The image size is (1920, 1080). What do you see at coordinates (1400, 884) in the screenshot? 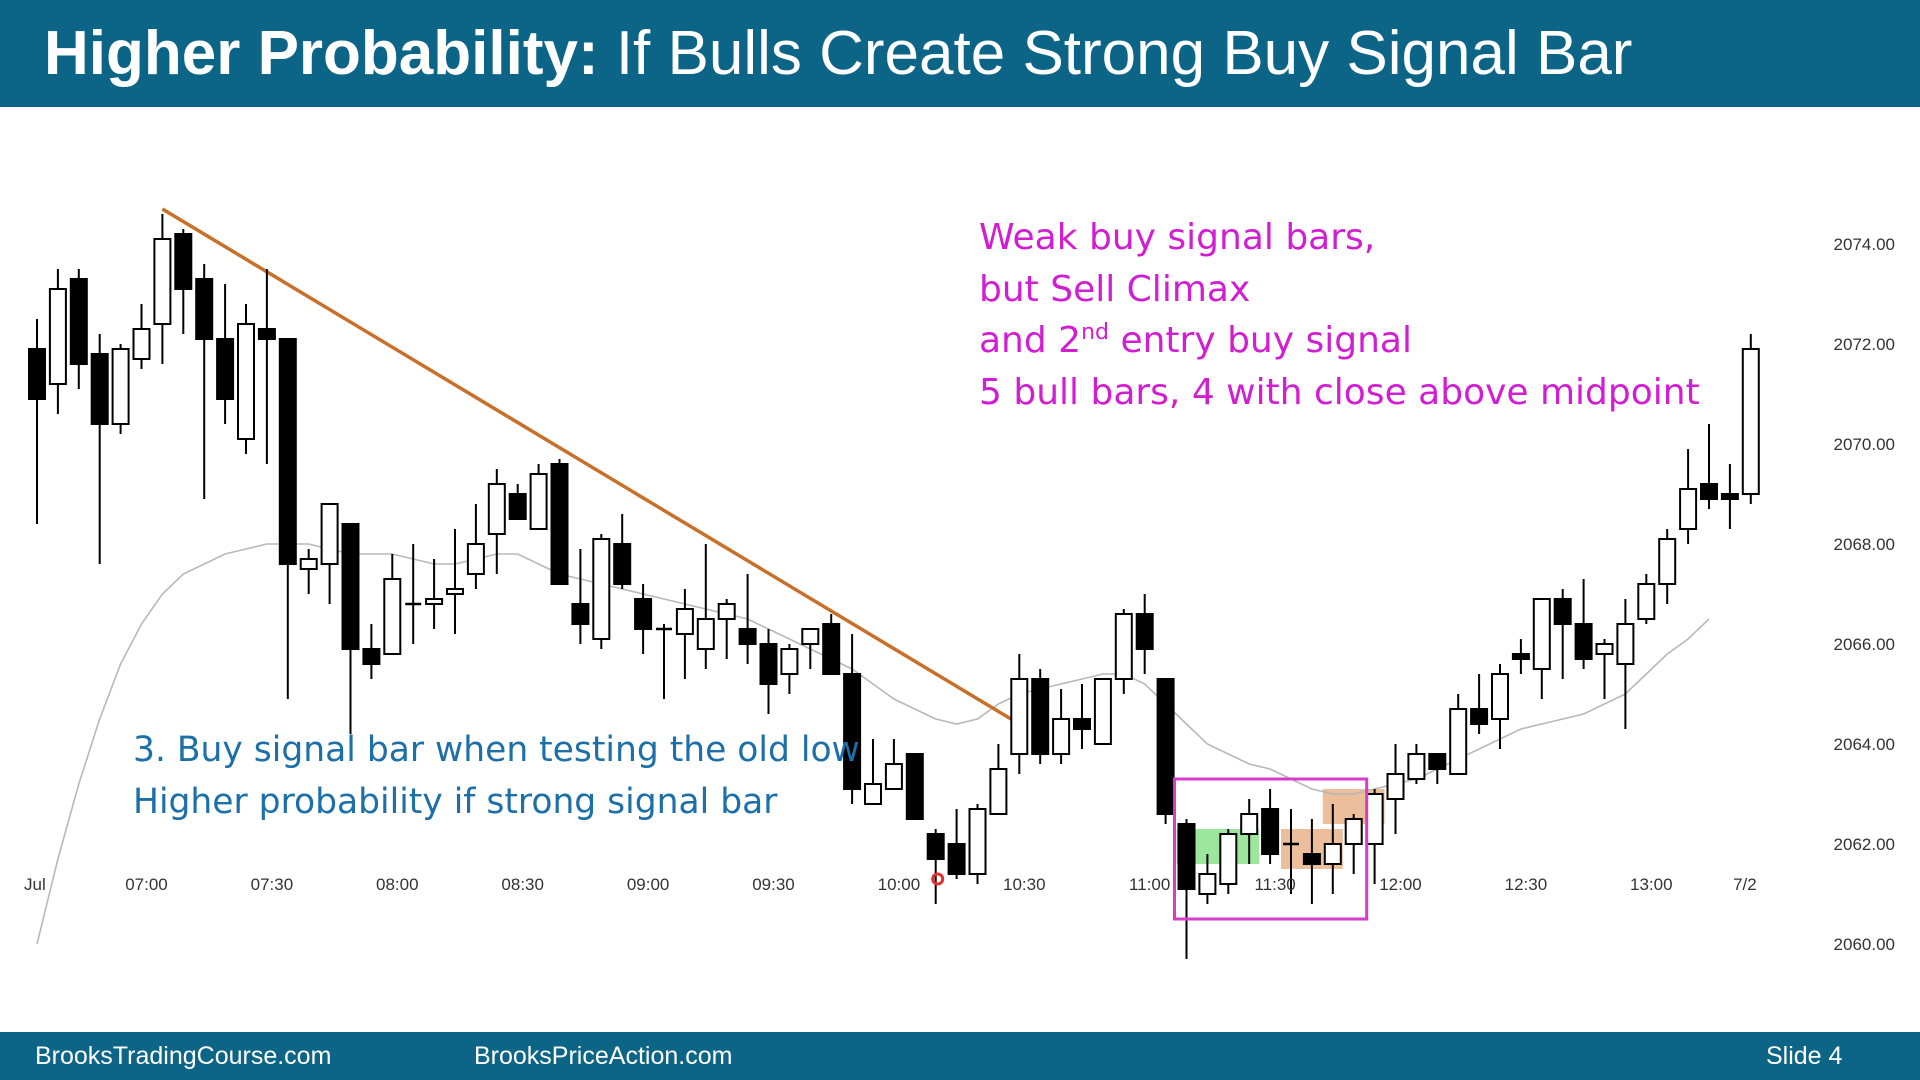
I see `x-tick-label: 12:00` at bounding box center [1400, 884].